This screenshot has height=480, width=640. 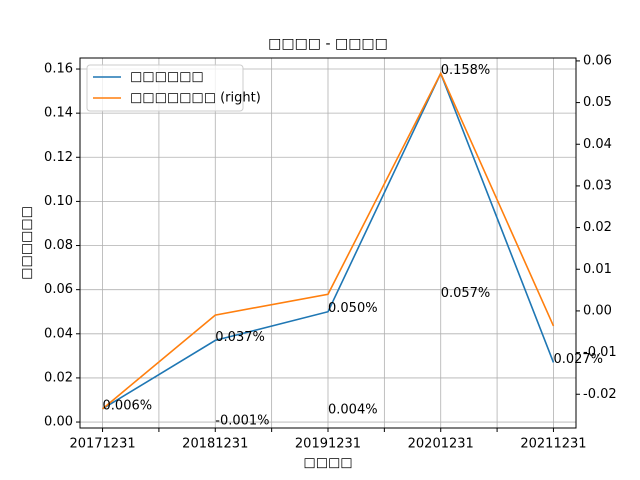 What do you see at coordinates (597, 227) in the screenshot?
I see `y2-tick-label: 0.02` at bounding box center [597, 227].